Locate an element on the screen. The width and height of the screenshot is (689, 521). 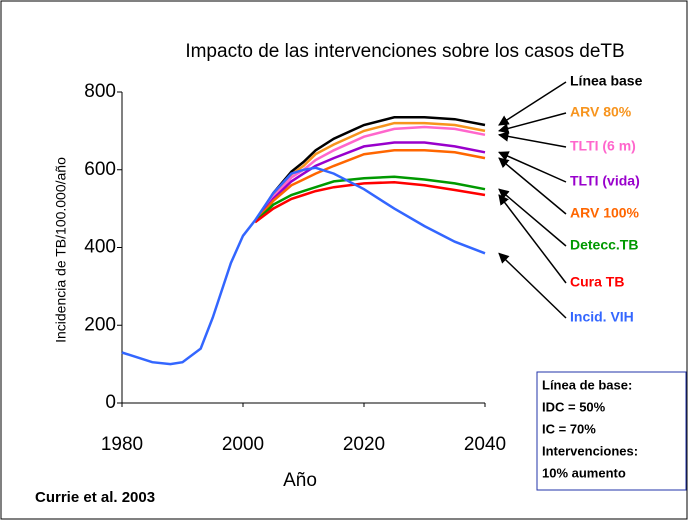
legend-label: ARV 100% is located at coordinates (605, 213).